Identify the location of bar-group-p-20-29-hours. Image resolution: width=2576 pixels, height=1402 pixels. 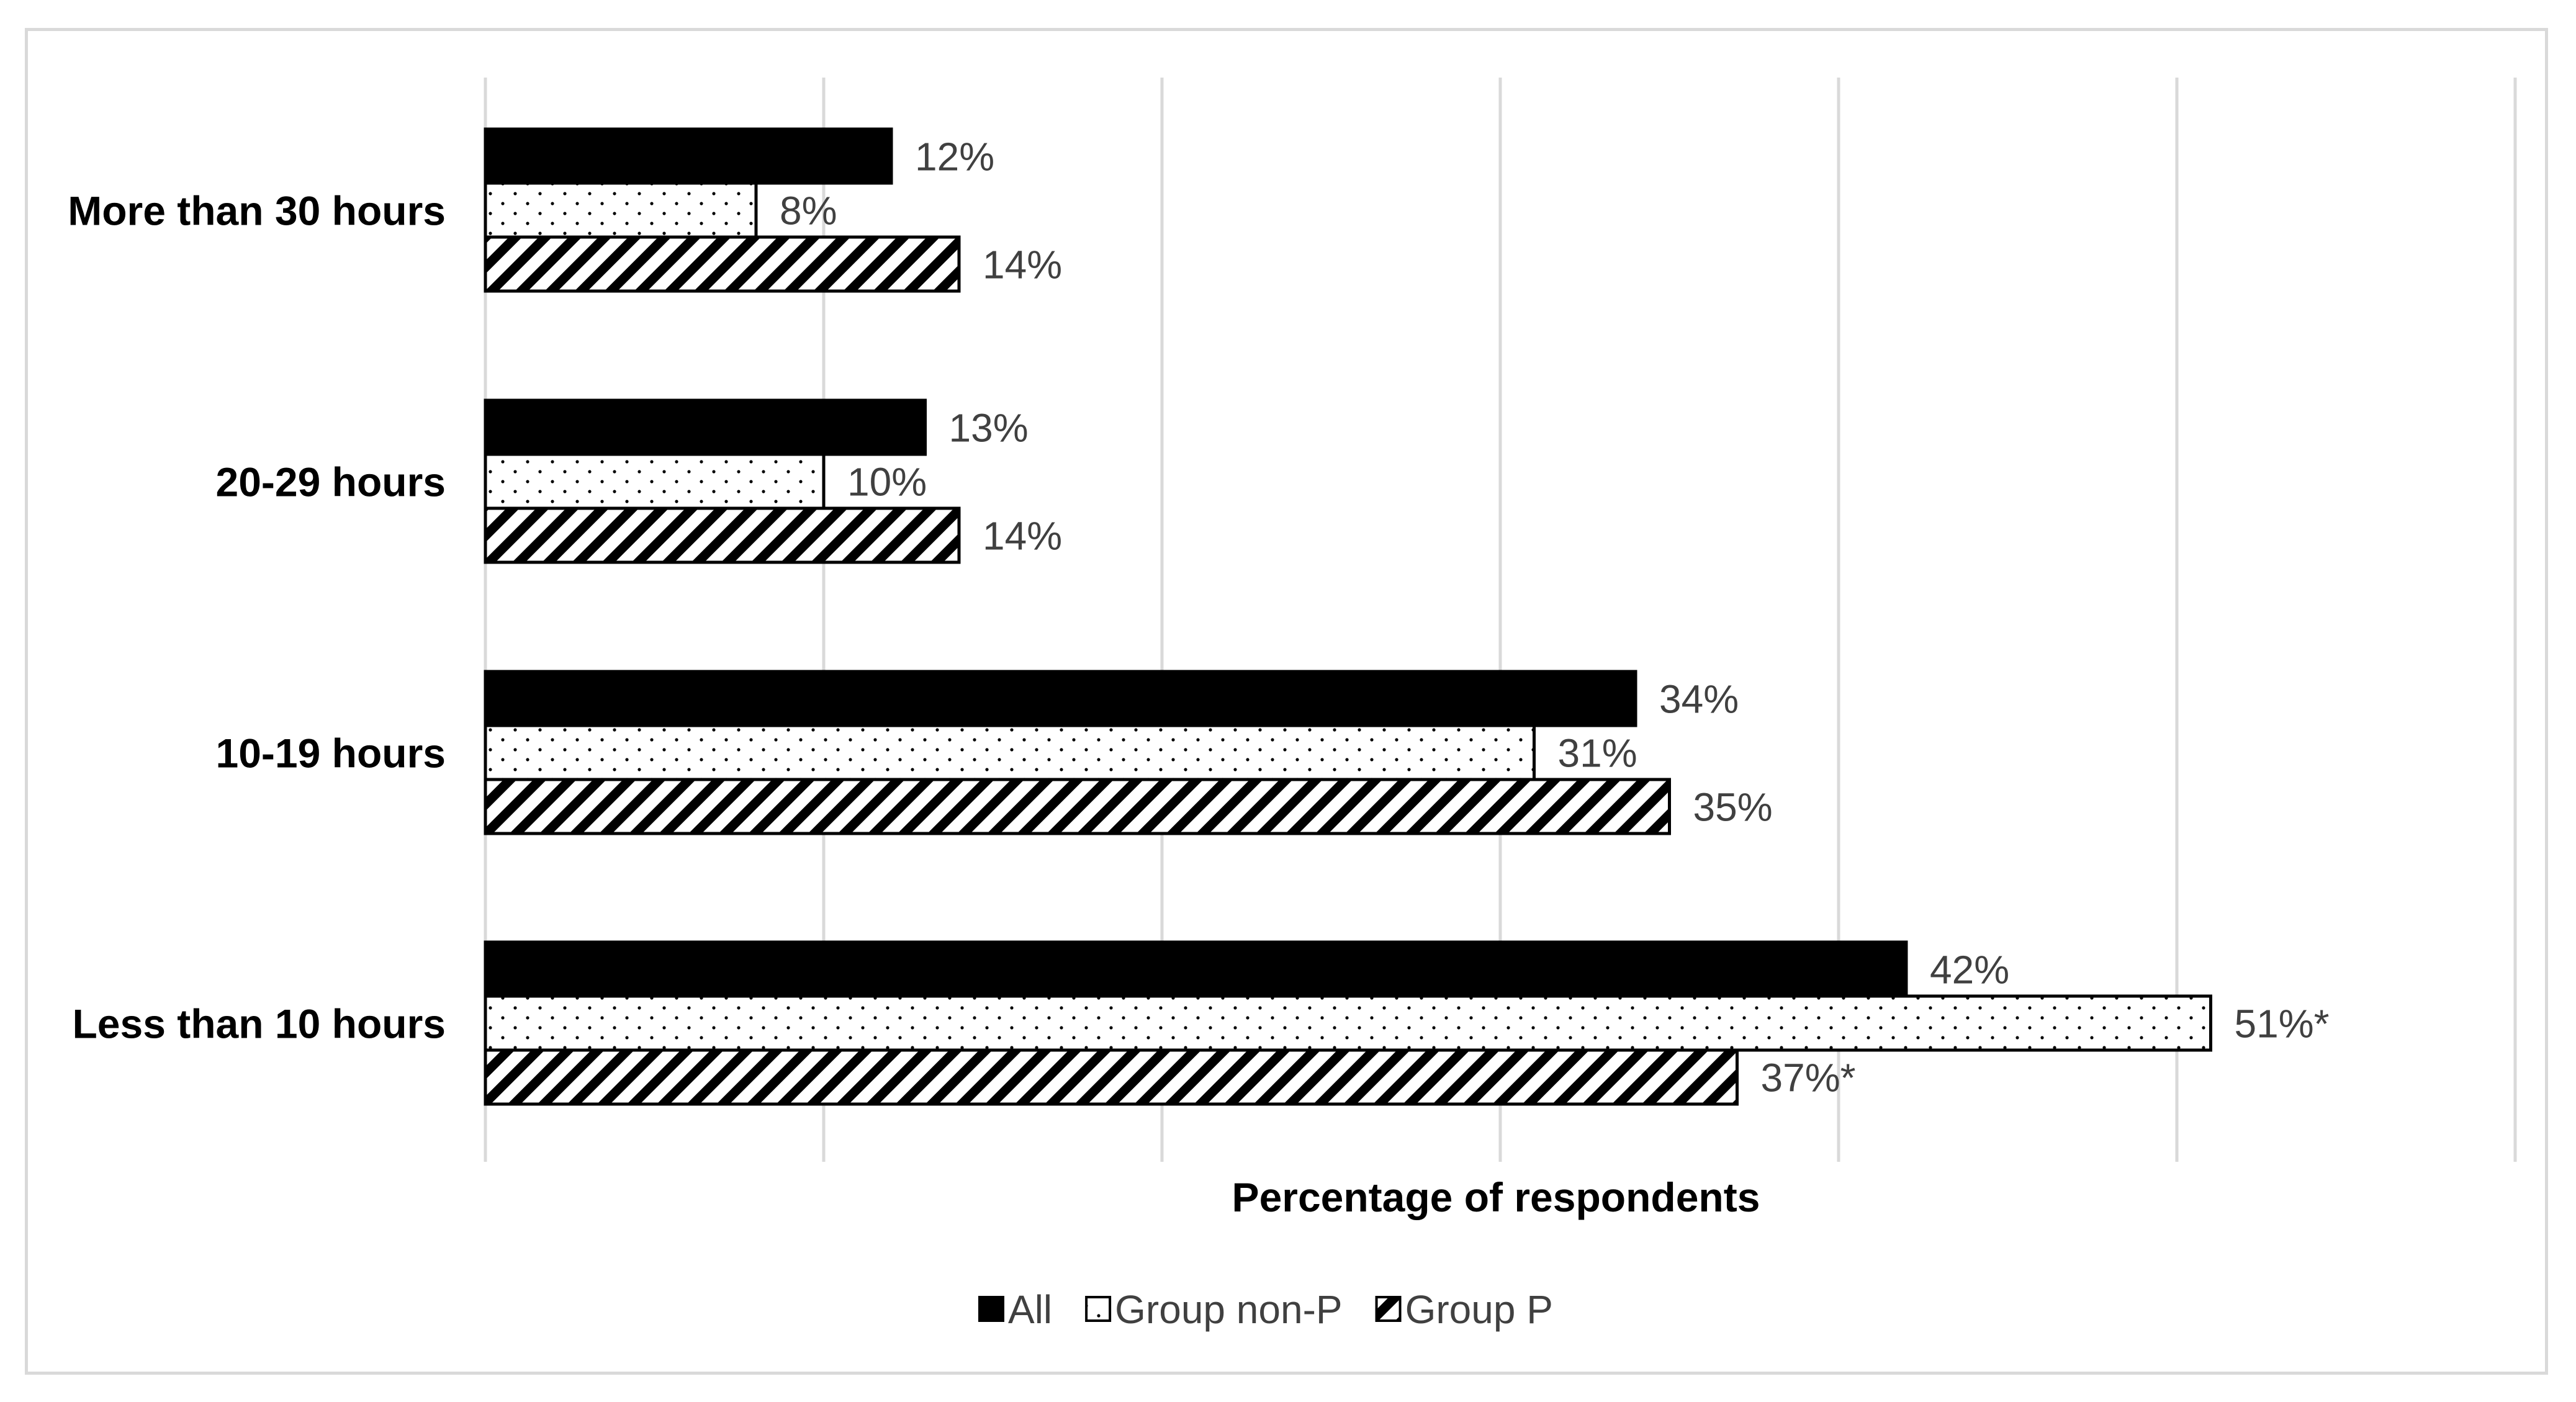
(722, 535).